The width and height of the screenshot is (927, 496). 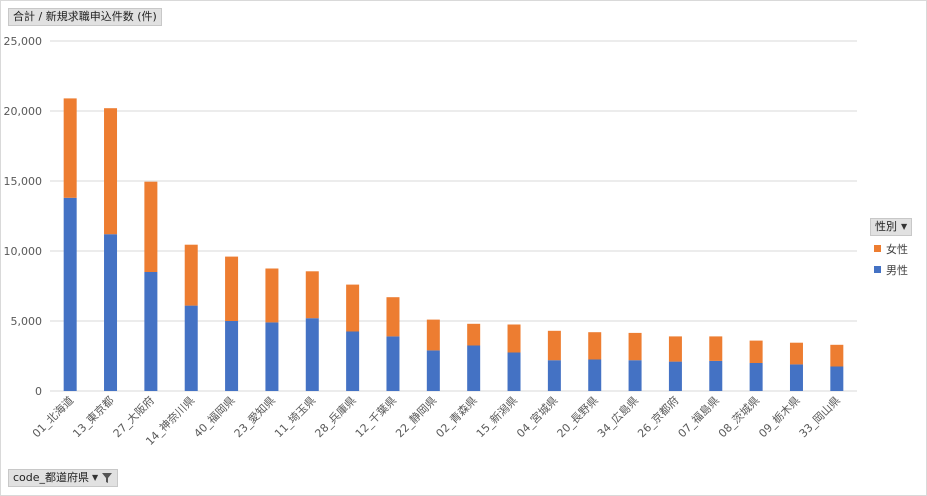 What do you see at coordinates (23, 111) in the screenshot?
I see `y-tick-label: 20,000` at bounding box center [23, 111].